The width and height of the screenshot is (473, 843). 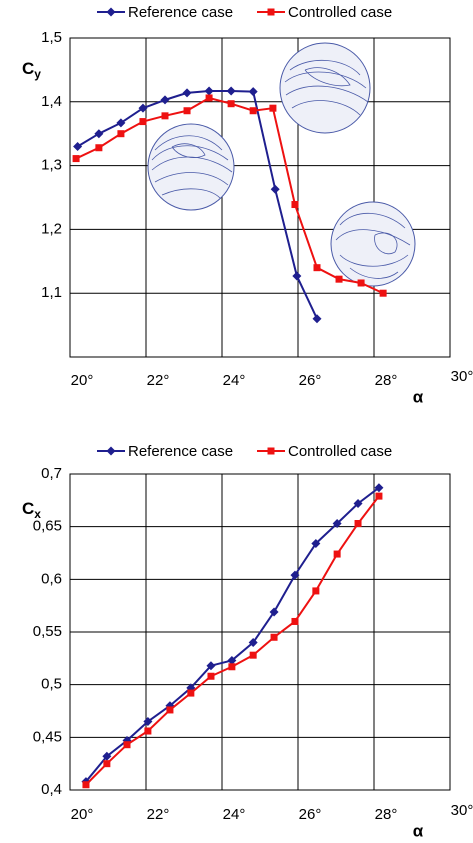 I want to click on y-tick-label: 1,3, so click(x=51, y=165).